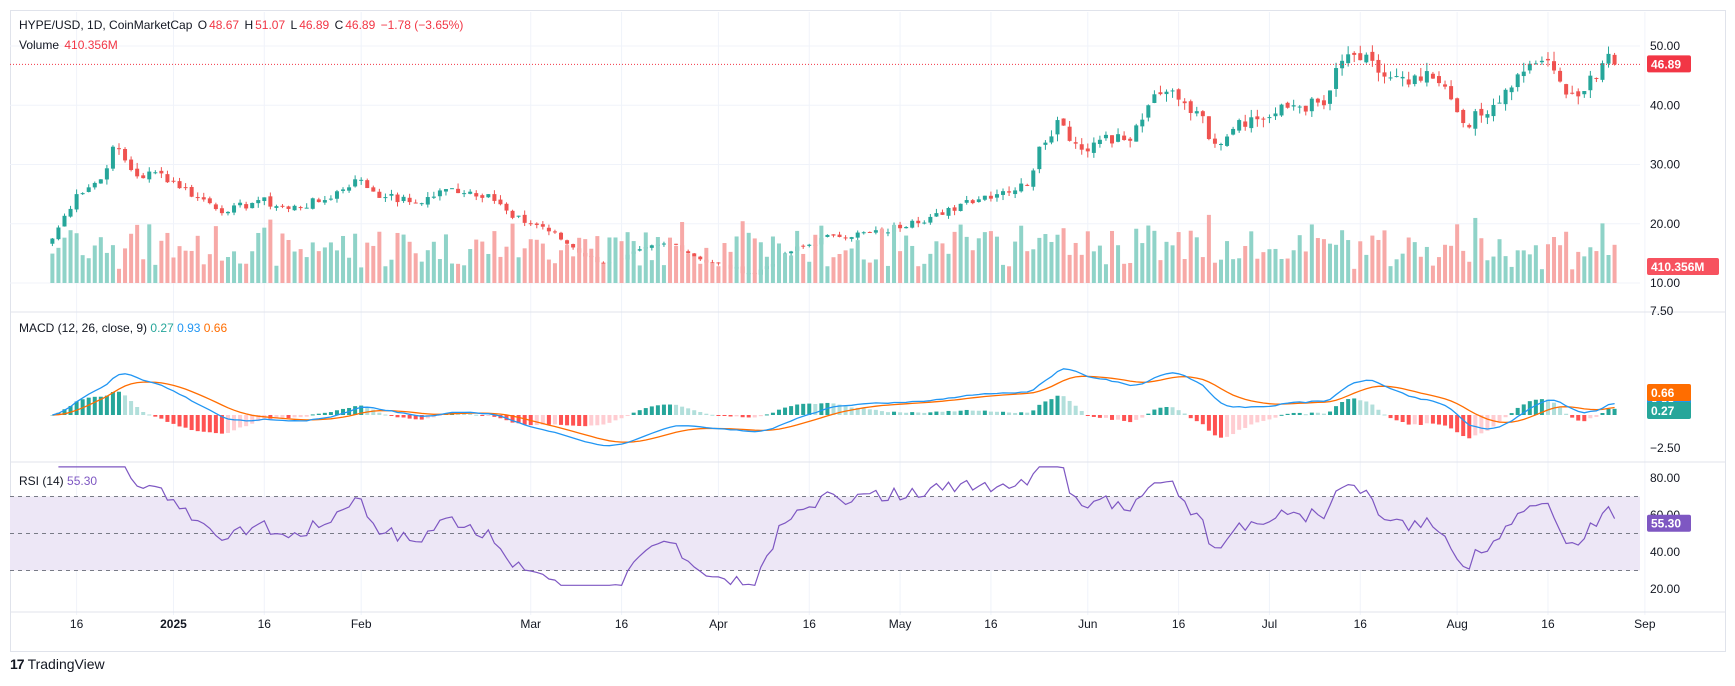 This screenshot has width=1735, height=686. What do you see at coordinates (1665, 105) in the screenshot?
I see `price-axis-label: 40.00` at bounding box center [1665, 105].